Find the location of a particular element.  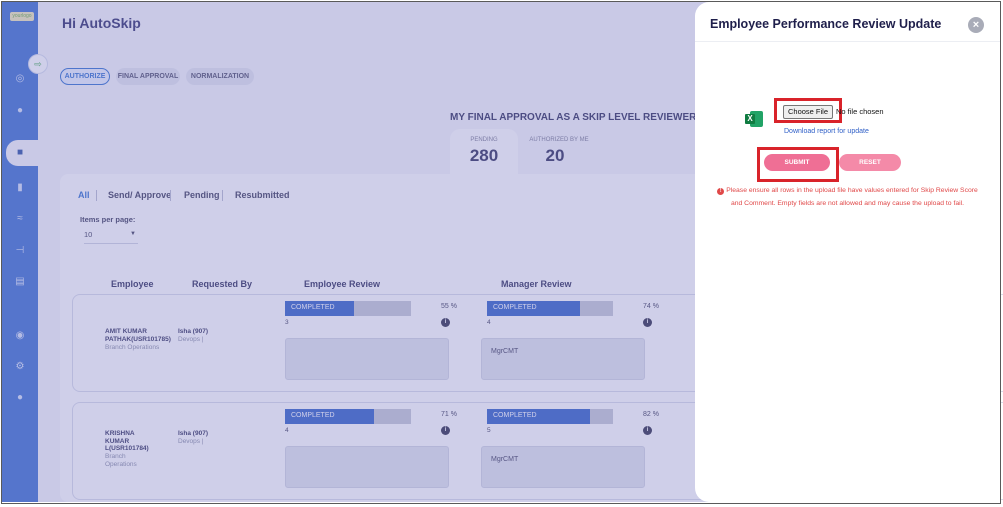

gear-icon: ⚙ is located at coordinates (20, 366).